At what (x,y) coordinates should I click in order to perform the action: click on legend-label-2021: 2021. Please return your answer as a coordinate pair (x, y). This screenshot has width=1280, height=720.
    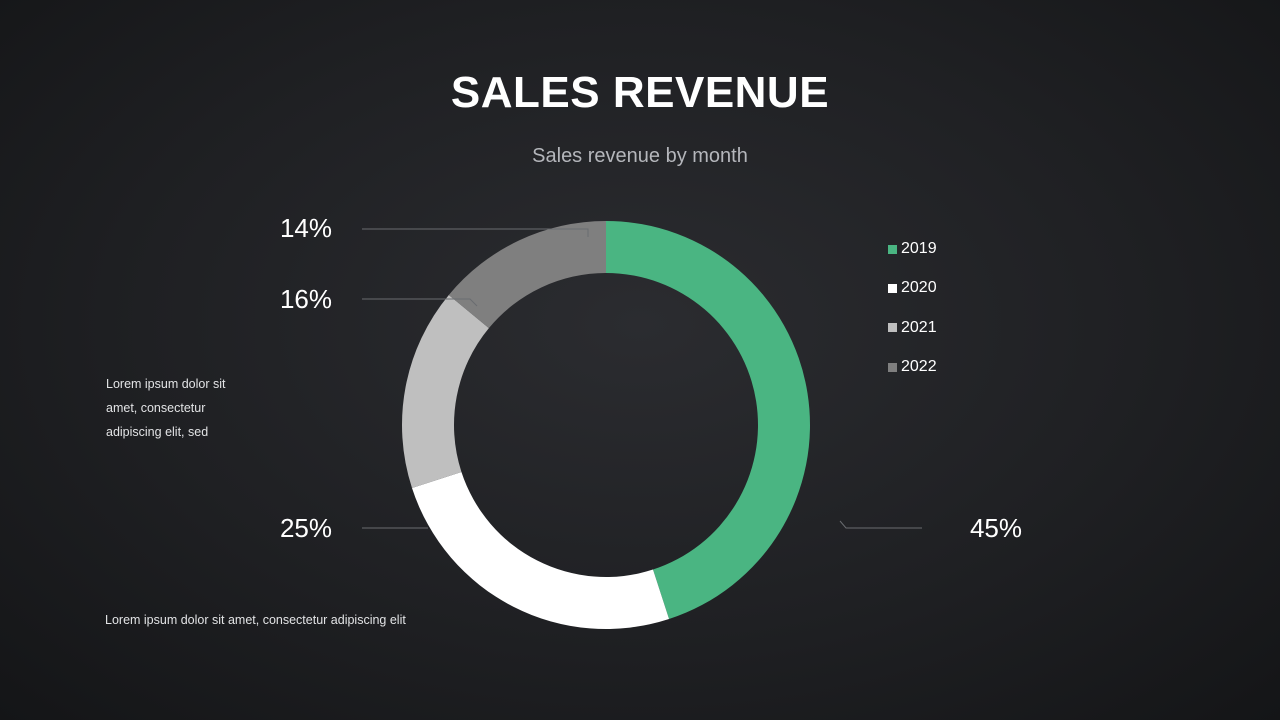
    Looking at the image, I should click on (919, 327).